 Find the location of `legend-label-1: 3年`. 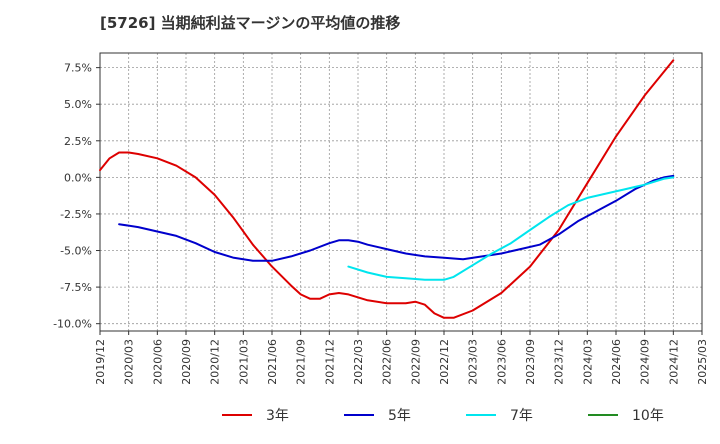

legend-label-1: 3年 is located at coordinates (277, 416).